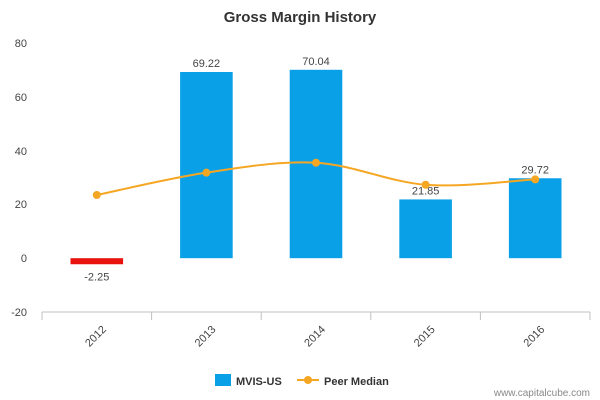  I want to click on credit-text: www.capitalcube.com, so click(541, 393).